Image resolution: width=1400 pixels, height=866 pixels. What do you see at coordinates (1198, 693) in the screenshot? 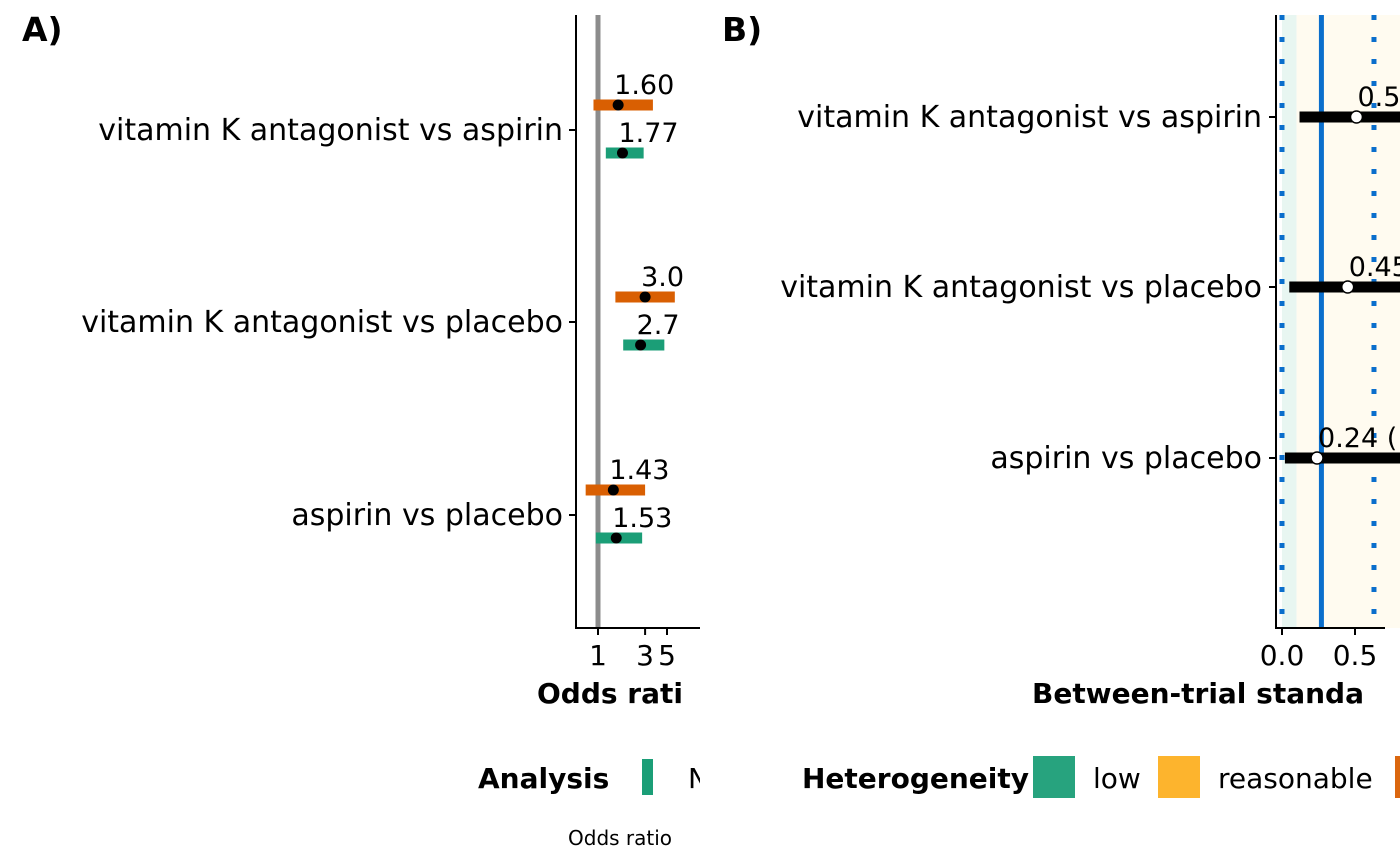
I see `x-axis-title: Between-trial standa` at bounding box center [1198, 693].